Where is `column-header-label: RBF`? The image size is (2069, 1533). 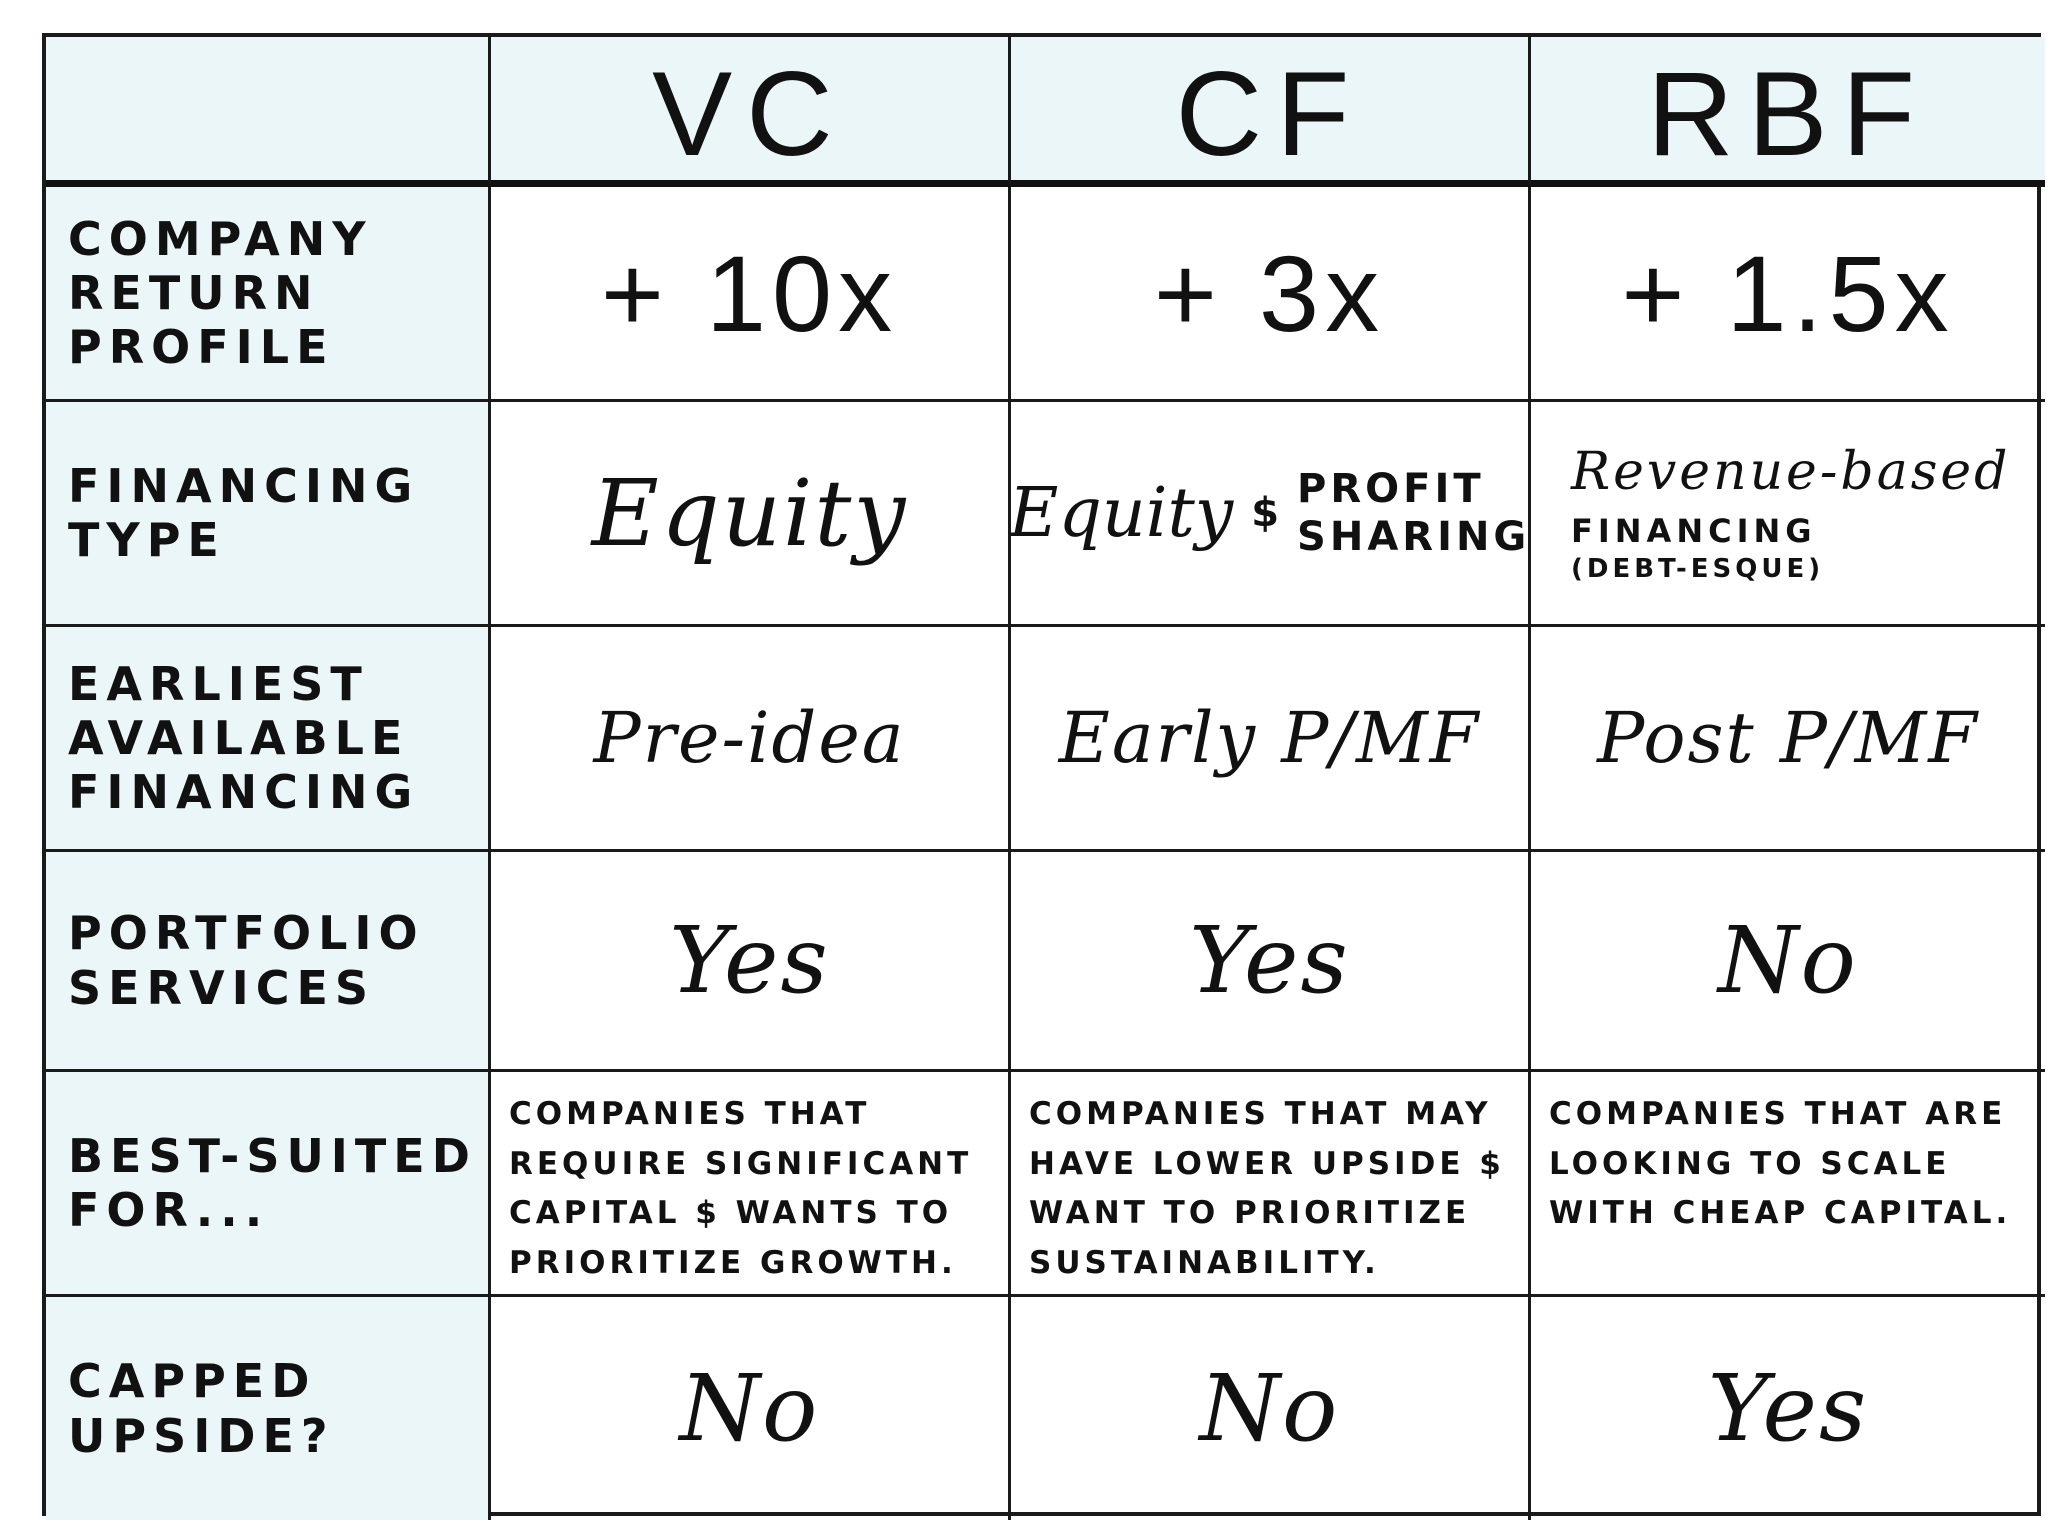 column-header-label: RBF is located at coordinates (1788, 113).